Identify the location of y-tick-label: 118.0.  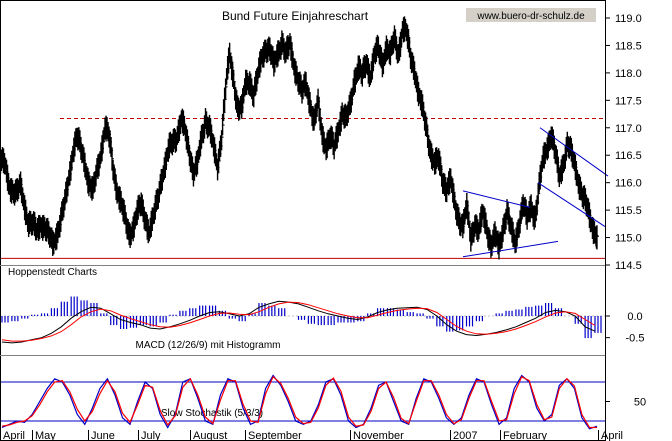
(628, 74).